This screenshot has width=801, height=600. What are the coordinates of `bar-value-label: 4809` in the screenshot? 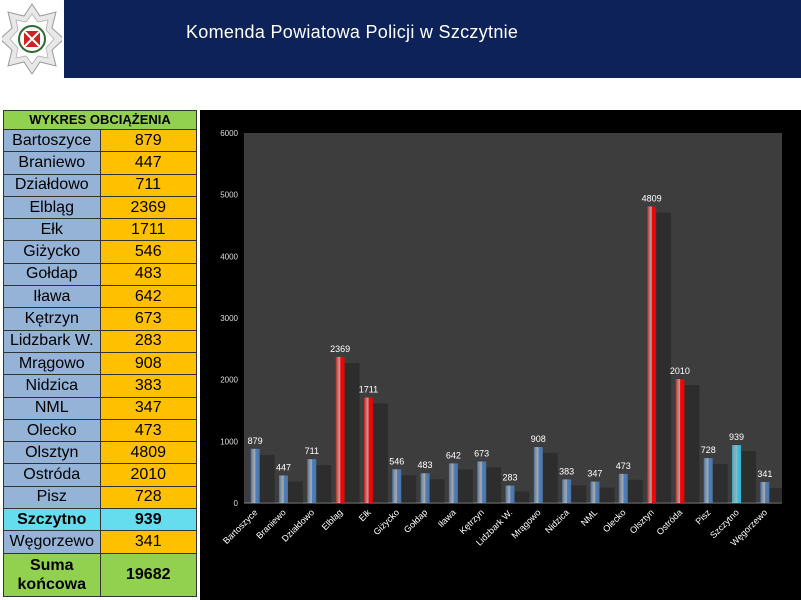 It's located at (652, 198).